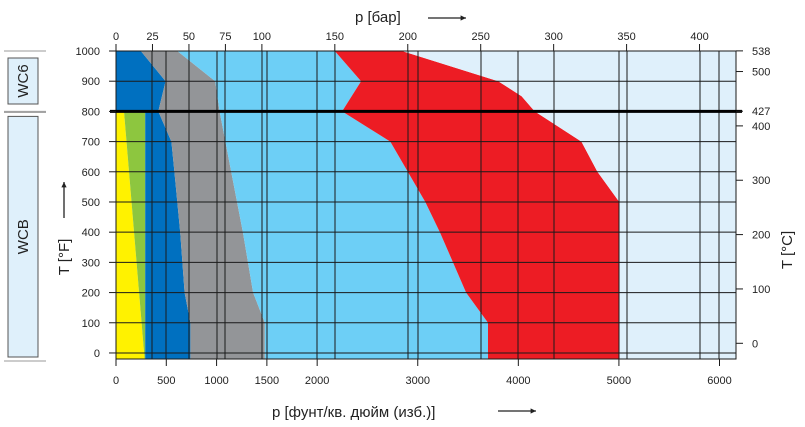 This screenshot has width=805, height=427. I want to click on tick-label-F-900: 900, so click(91, 82).